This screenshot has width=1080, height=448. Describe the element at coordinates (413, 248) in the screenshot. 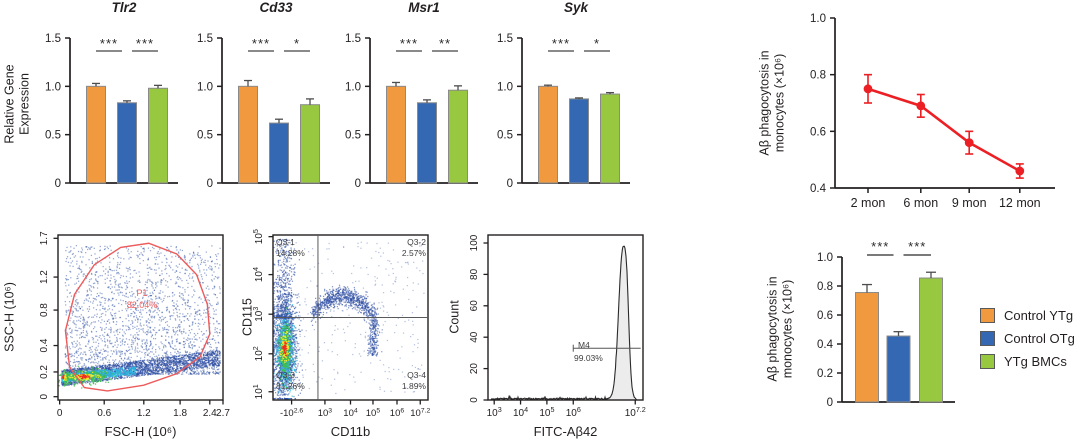

I see `quadrant-q3-2-label: Q3-2 2.57%` at that location.